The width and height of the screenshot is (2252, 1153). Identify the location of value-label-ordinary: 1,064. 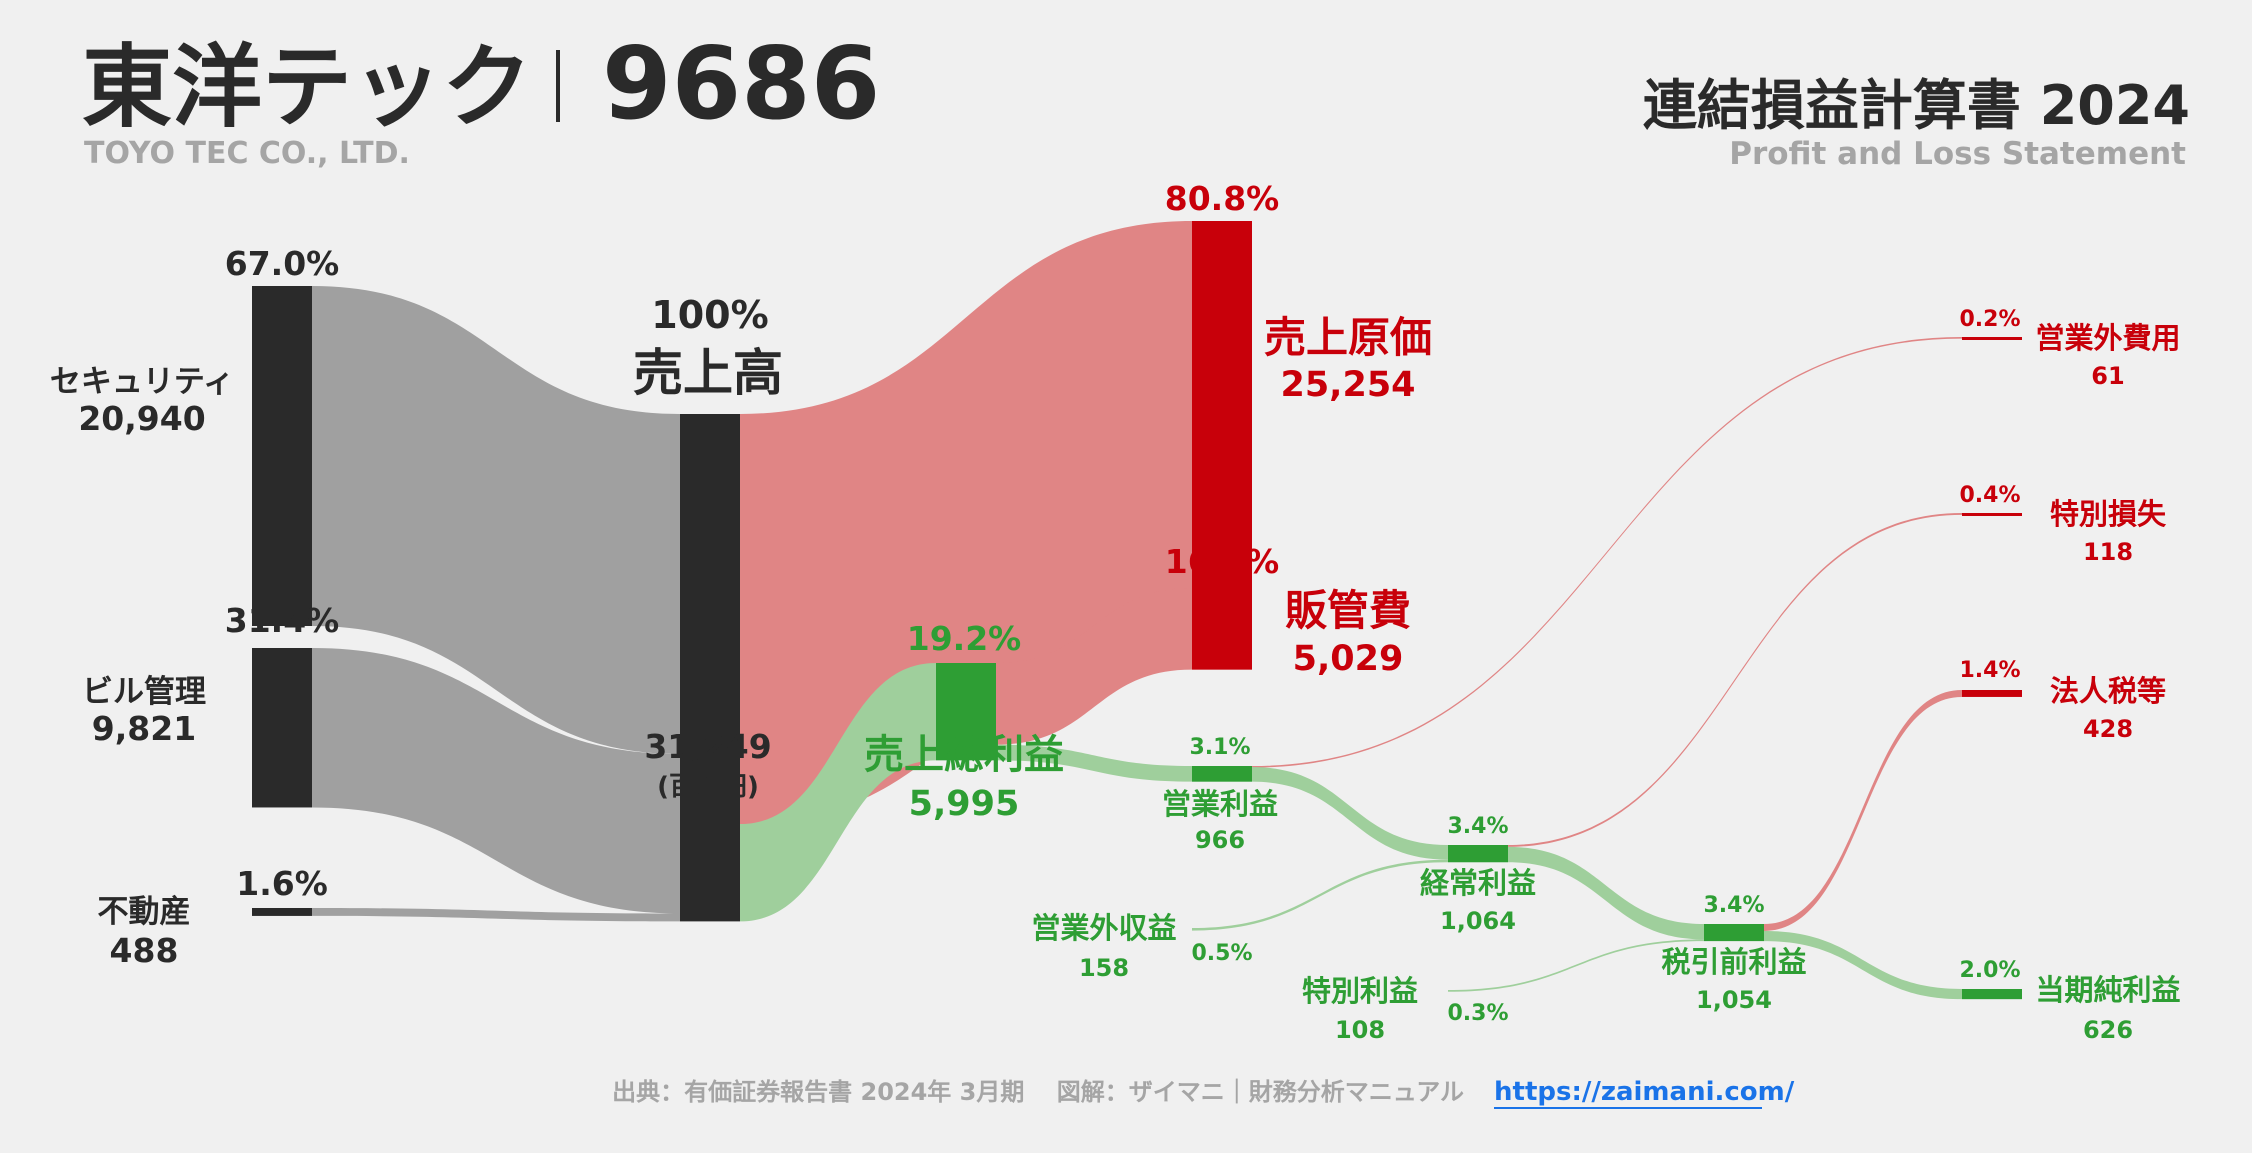
(1478, 921).